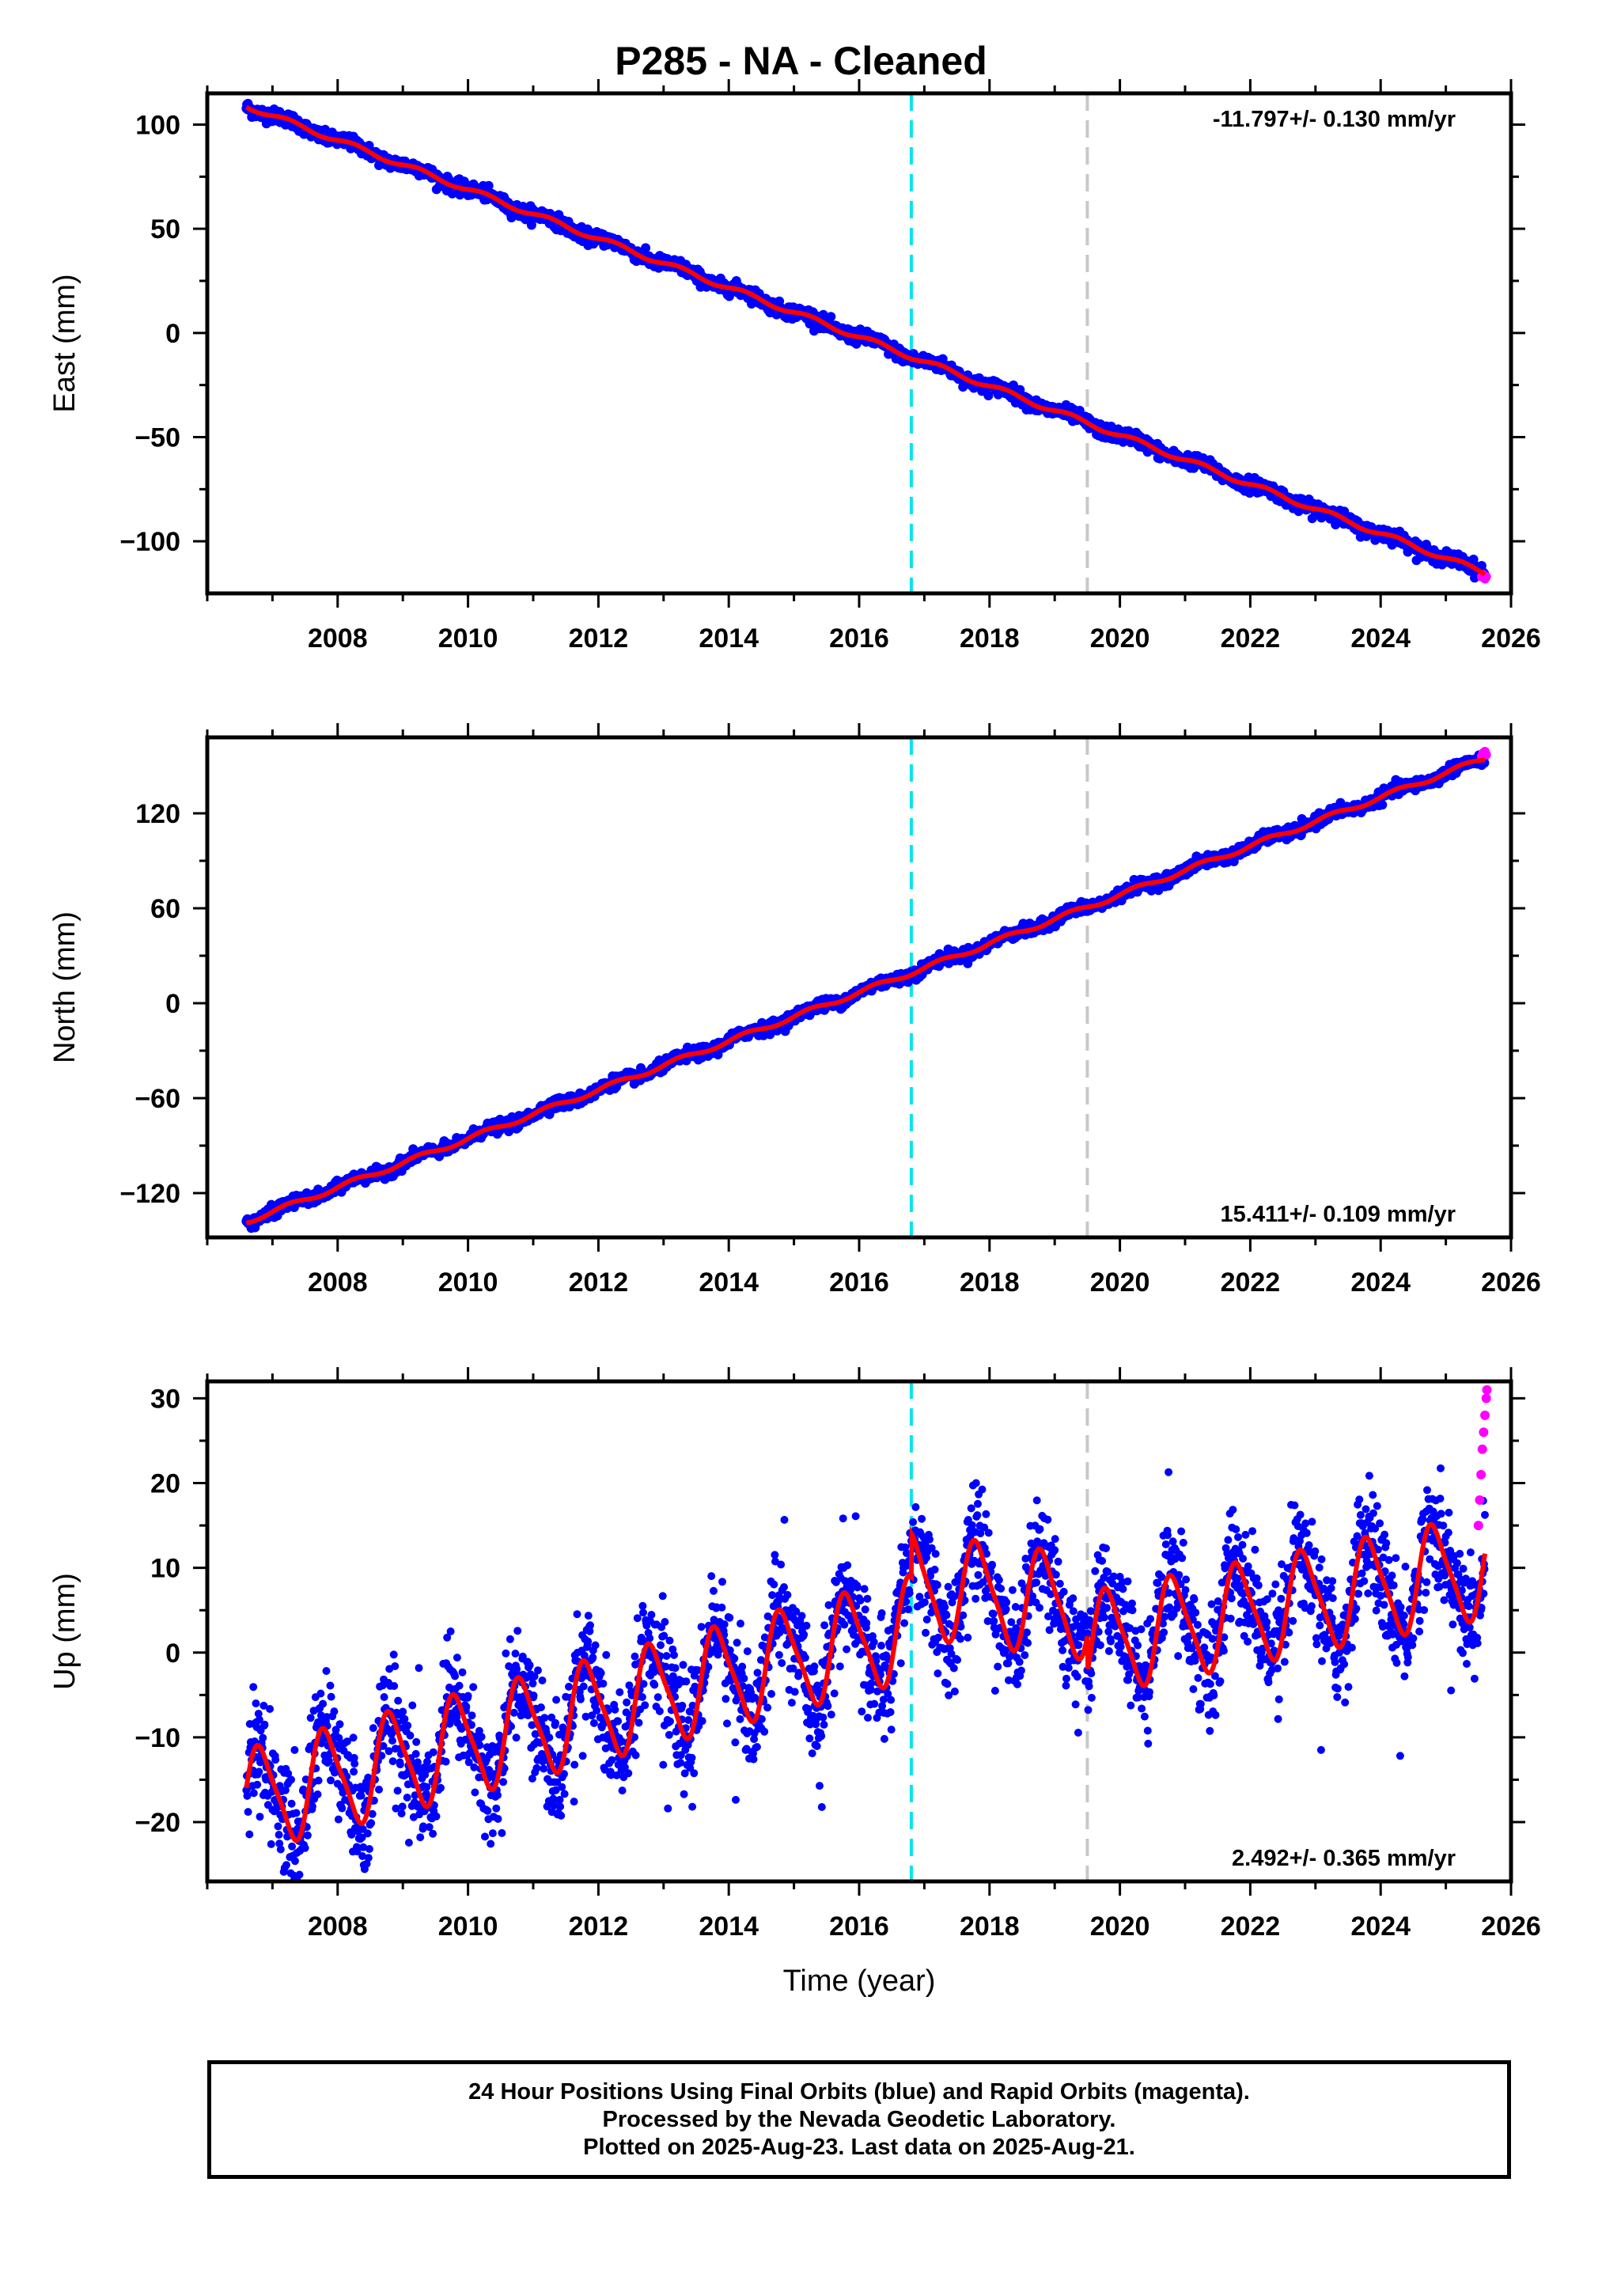 Image resolution: width=1602 pixels, height=2296 pixels. Describe the element at coordinates (65, 987) in the screenshot. I see `y-axis-label: North (mm)` at that location.